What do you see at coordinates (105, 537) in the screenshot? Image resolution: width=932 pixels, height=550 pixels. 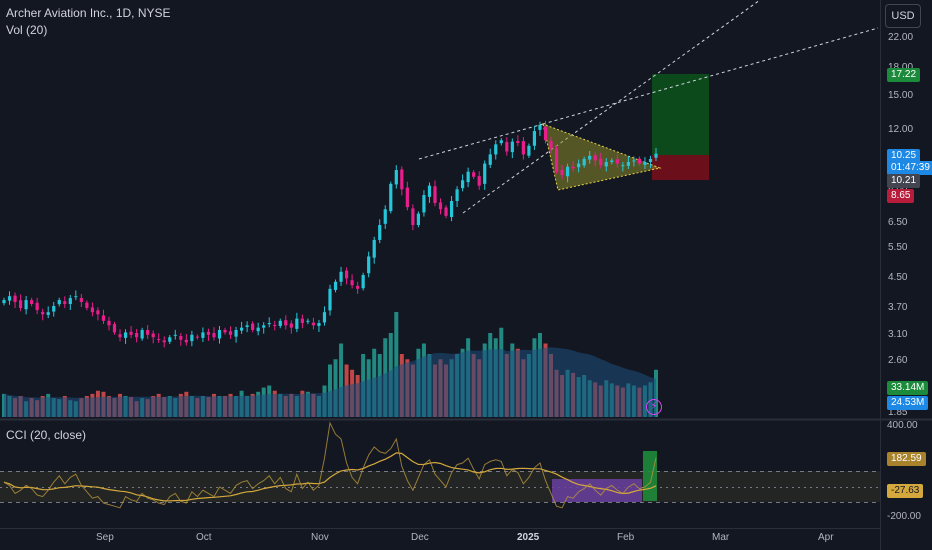 I see `time-axis-tick: Sep` at bounding box center [105, 537].